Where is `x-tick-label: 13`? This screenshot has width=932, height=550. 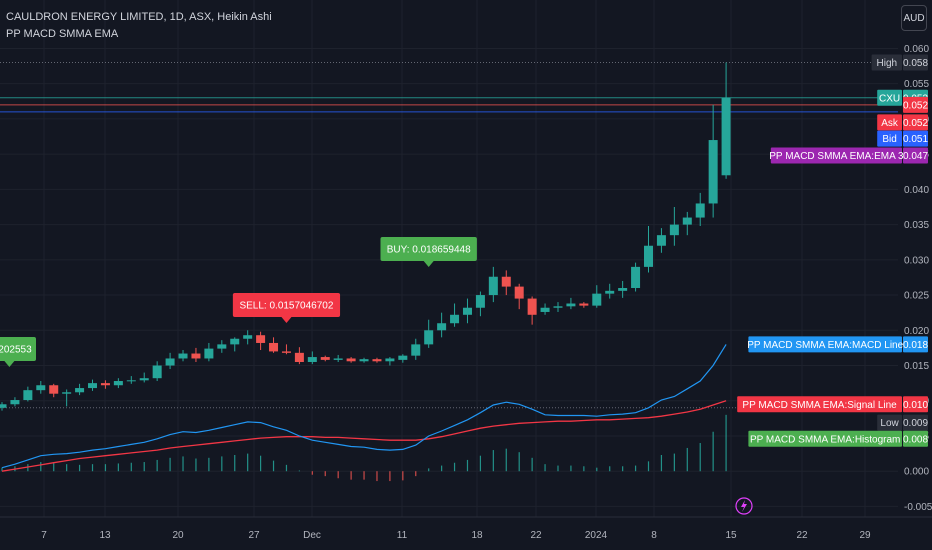
x-tick-label: 13 is located at coordinates (105, 535).